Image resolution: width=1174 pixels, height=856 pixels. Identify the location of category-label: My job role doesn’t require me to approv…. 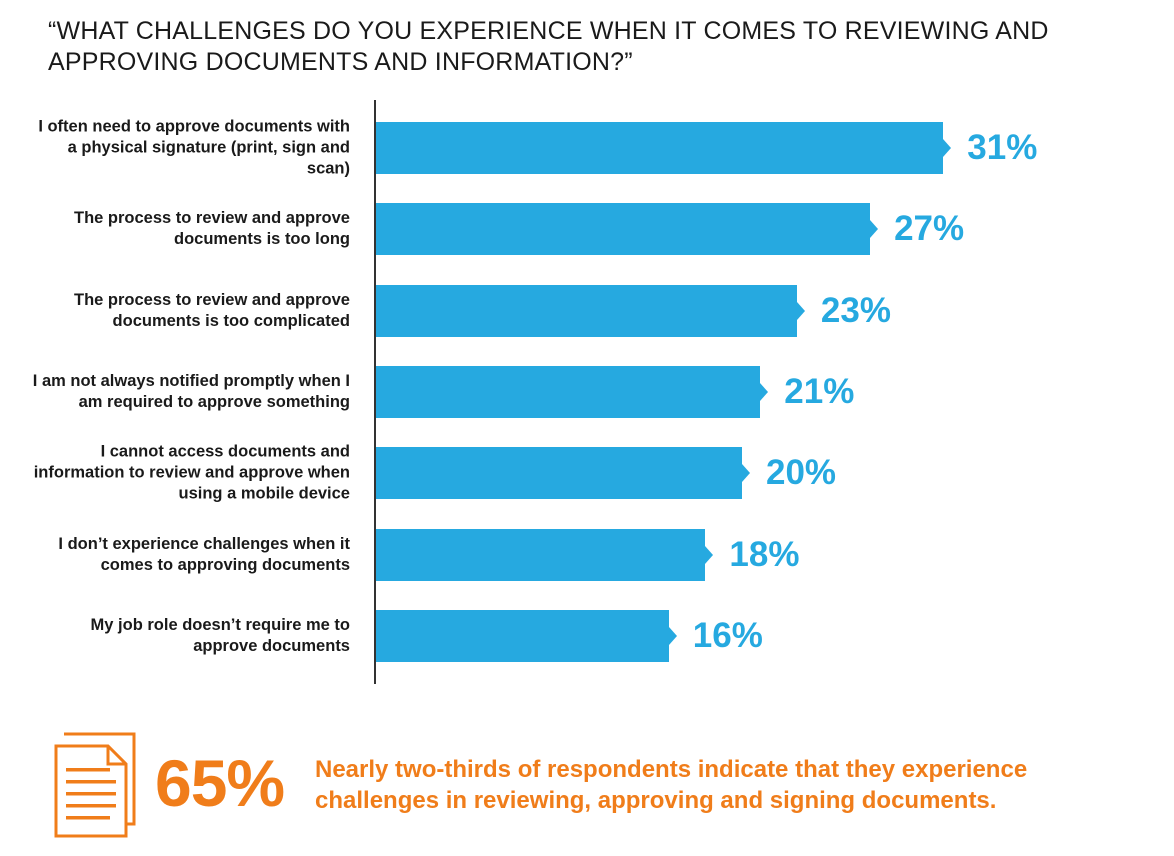
(220, 635).